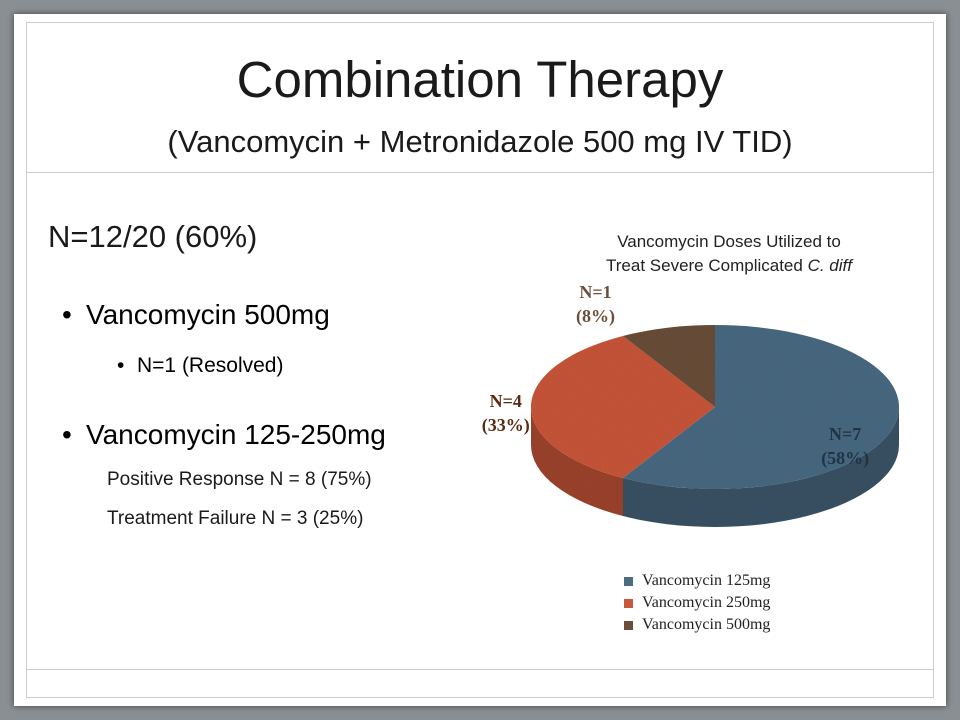  What do you see at coordinates (239, 479) in the screenshot?
I see `positive-response-line: Positive Response N = 8 (75%)` at bounding box center [239, 479].